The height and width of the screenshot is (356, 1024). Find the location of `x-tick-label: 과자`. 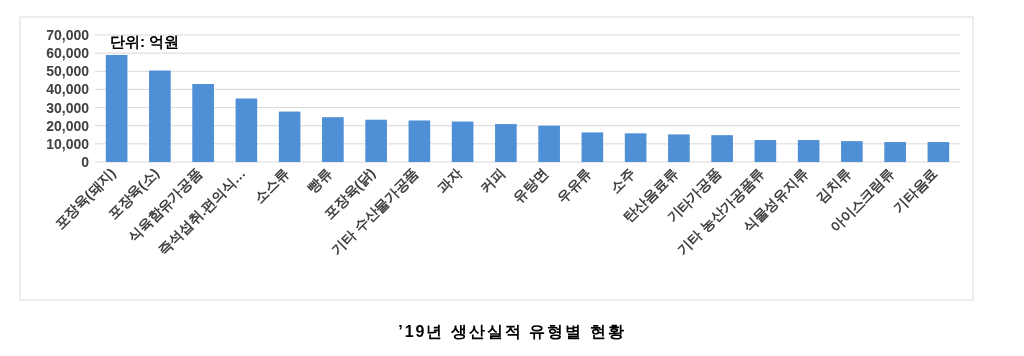

x-tick-label: 과자 is located at coordinates (449, 180).